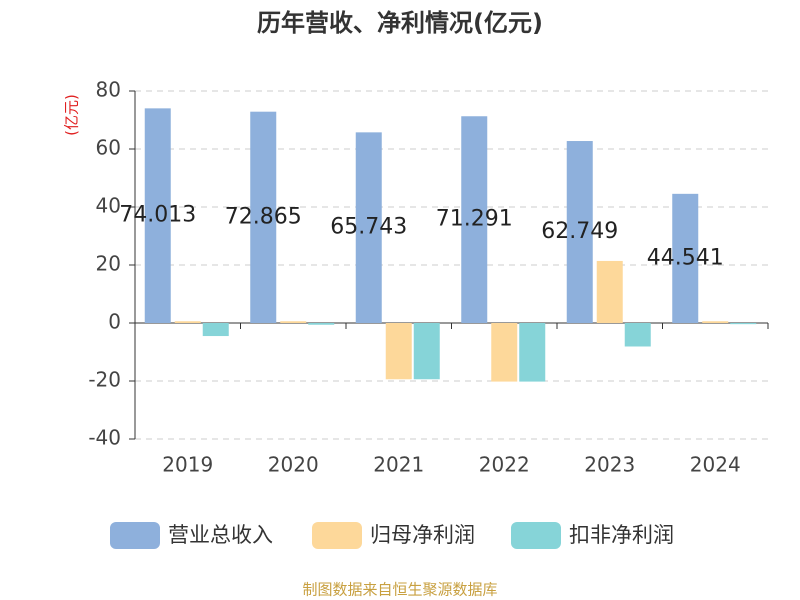  Describe the element at coordinates (108, 264) in the screenshot. I see `y-tick-label: 20` at that location.